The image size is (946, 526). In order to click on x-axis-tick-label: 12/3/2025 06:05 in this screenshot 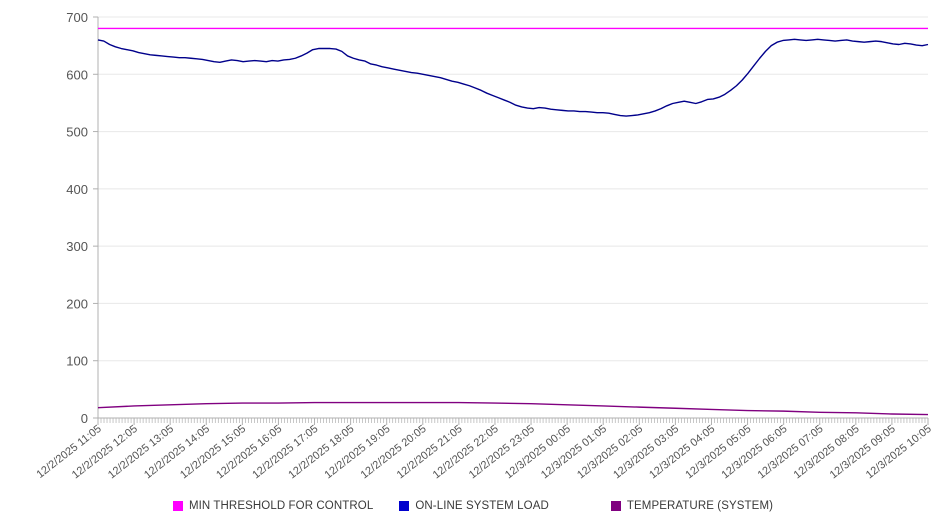, I will do `click(754, 452)`.